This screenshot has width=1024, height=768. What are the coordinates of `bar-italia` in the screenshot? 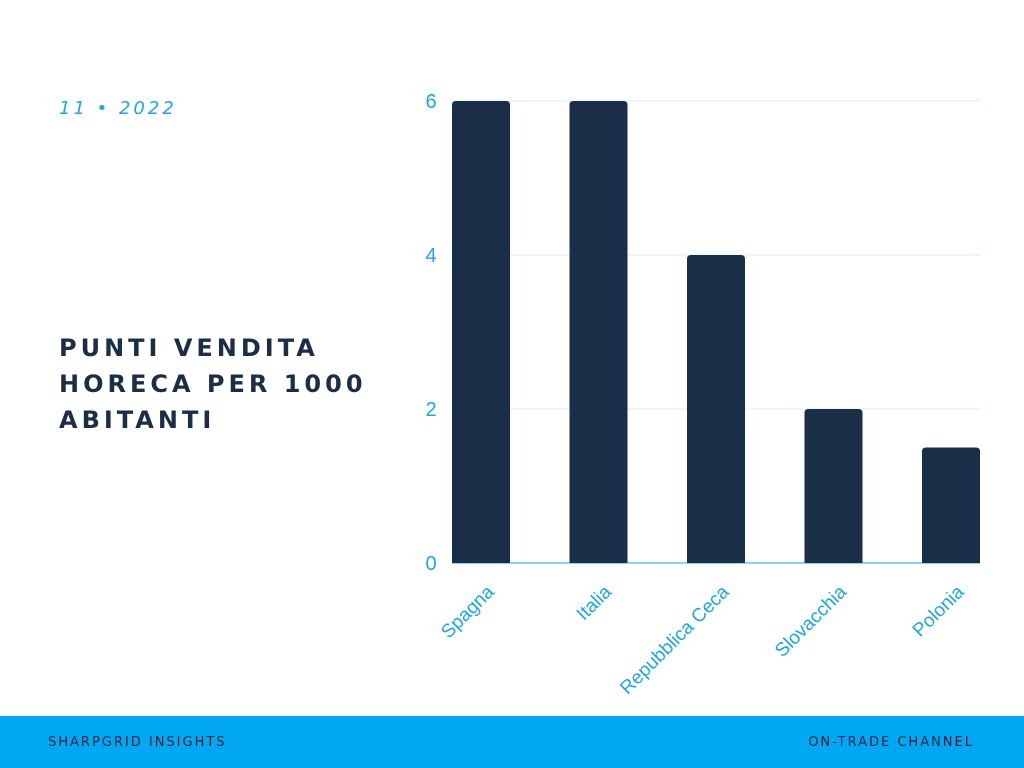 It's located at (598, 332).